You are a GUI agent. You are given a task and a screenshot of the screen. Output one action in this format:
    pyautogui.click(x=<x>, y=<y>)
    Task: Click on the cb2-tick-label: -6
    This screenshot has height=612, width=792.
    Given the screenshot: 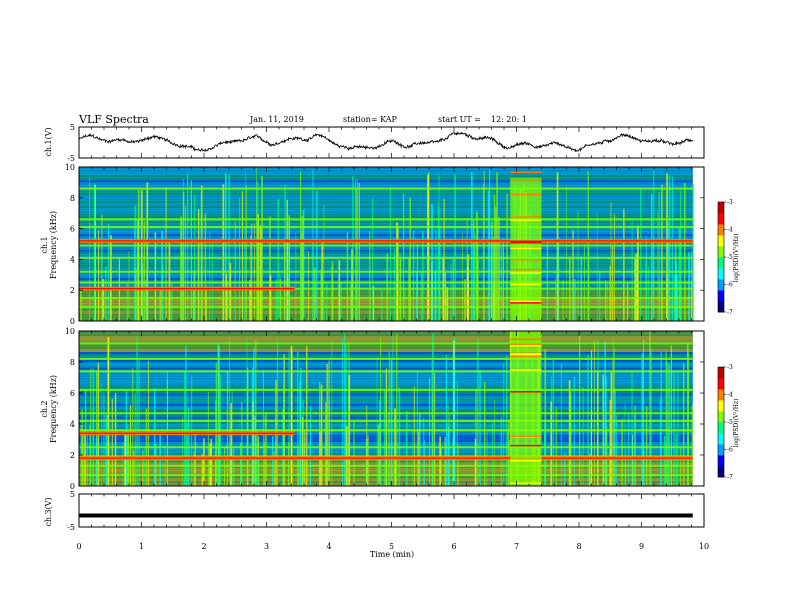 What is the action you would take?
    pyautogui.click(x=730, y=450)
    